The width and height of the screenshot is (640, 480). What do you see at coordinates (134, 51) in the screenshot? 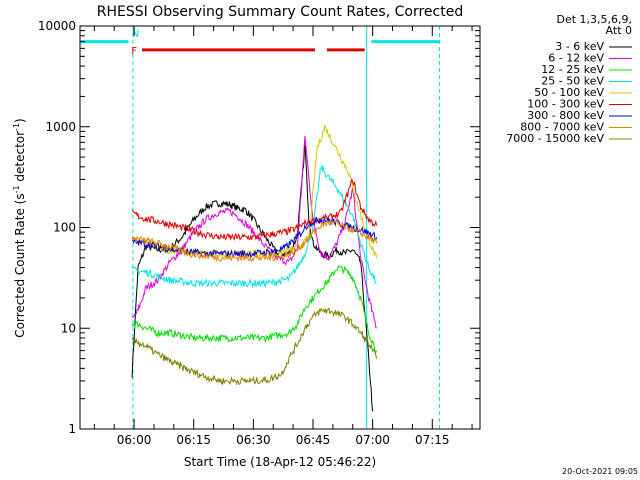
I see `flag-label-f: F` at bounding box center [134, 51].